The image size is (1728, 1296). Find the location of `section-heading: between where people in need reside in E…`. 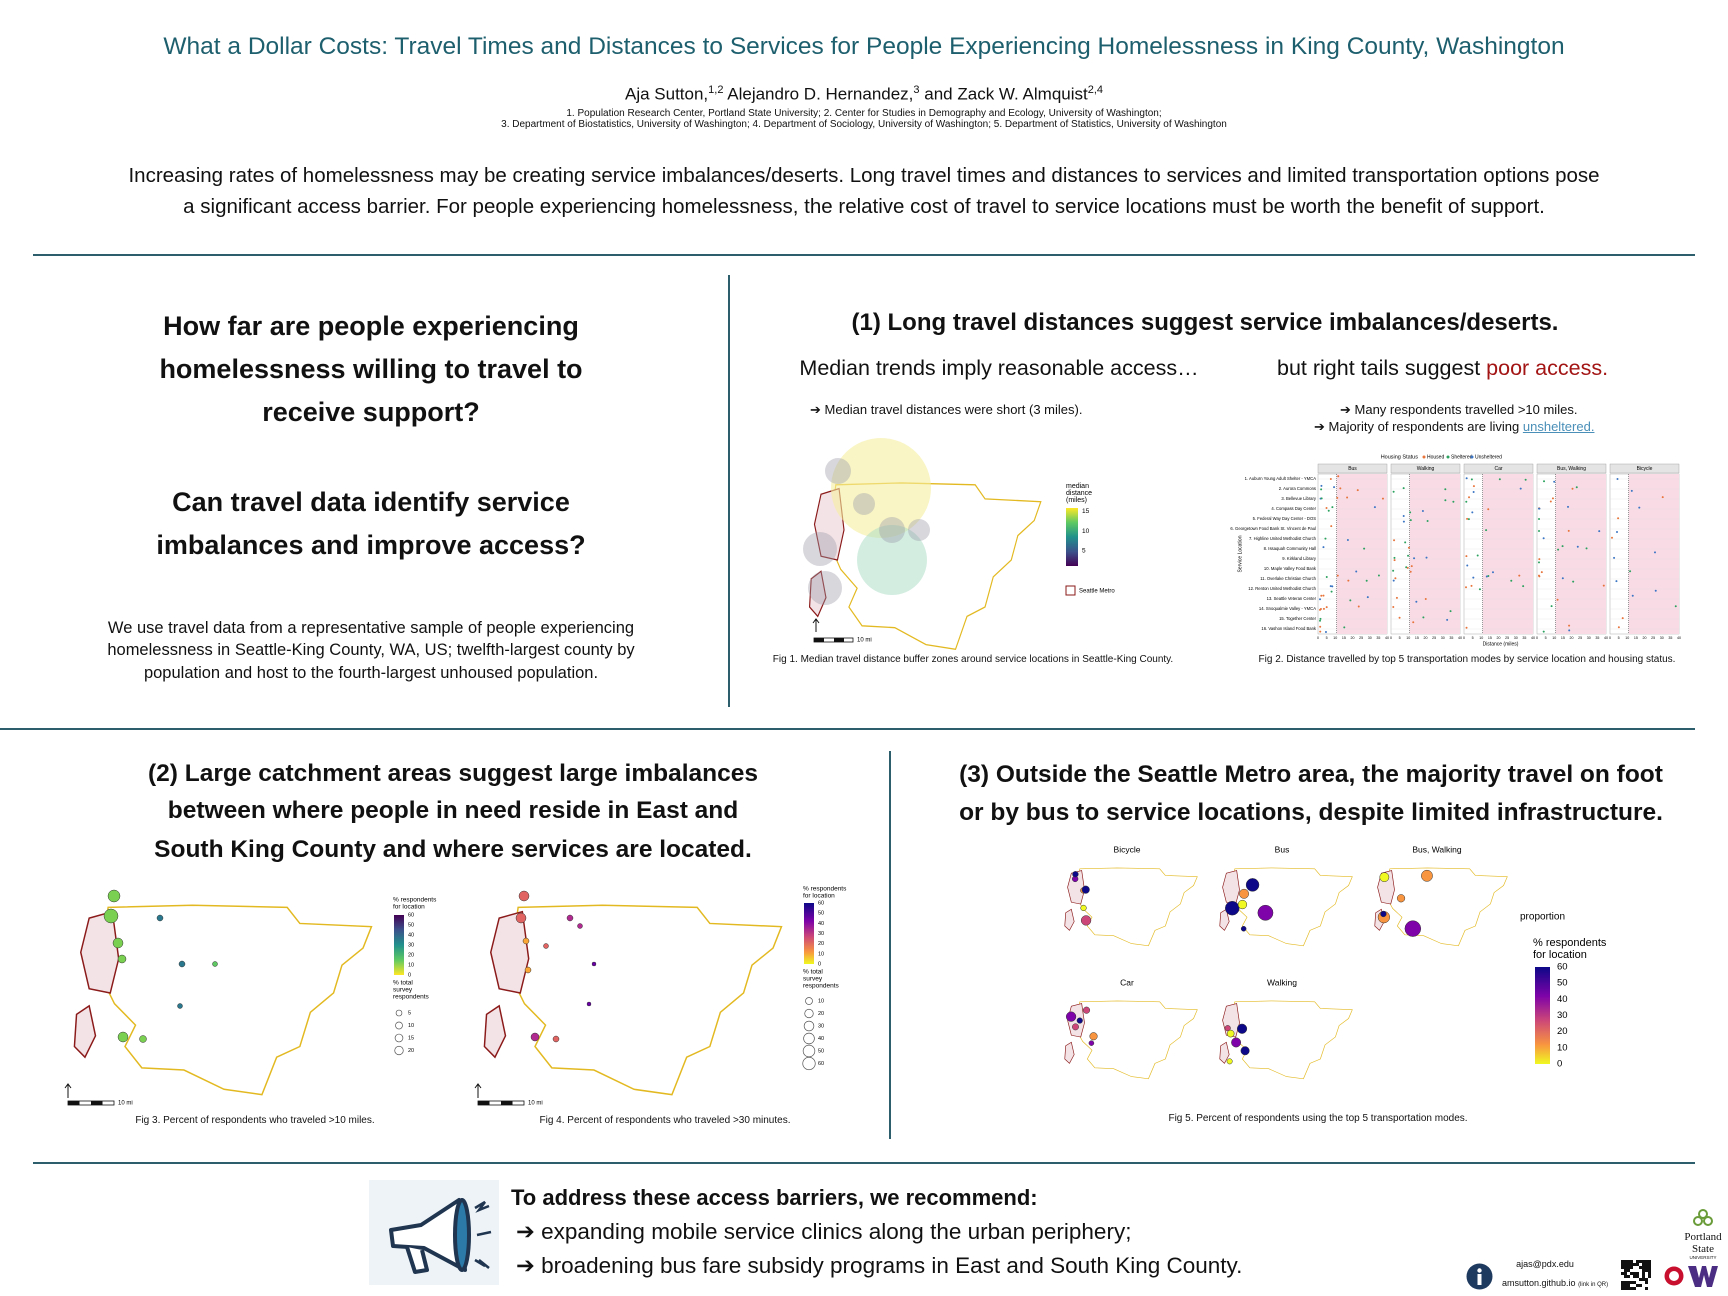

section-heading: between where people in need reside in E… is located at coordinates (453, 810).